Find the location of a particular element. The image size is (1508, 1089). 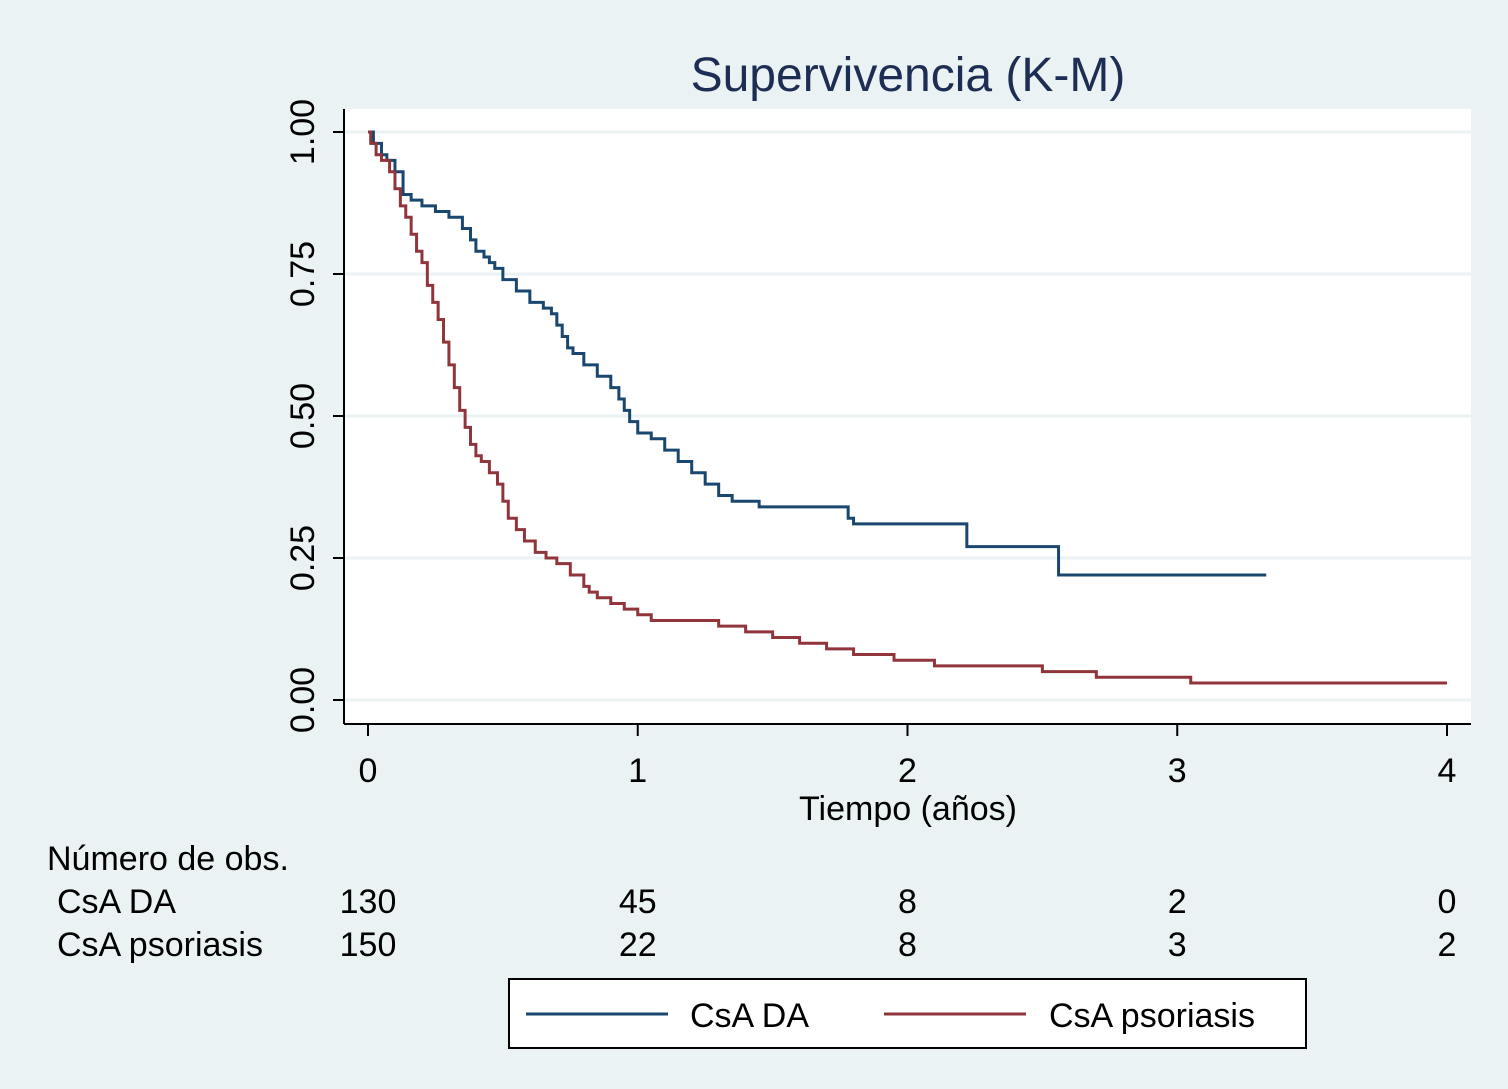

risk-count: 3 is located at coordinates (1177, 945).